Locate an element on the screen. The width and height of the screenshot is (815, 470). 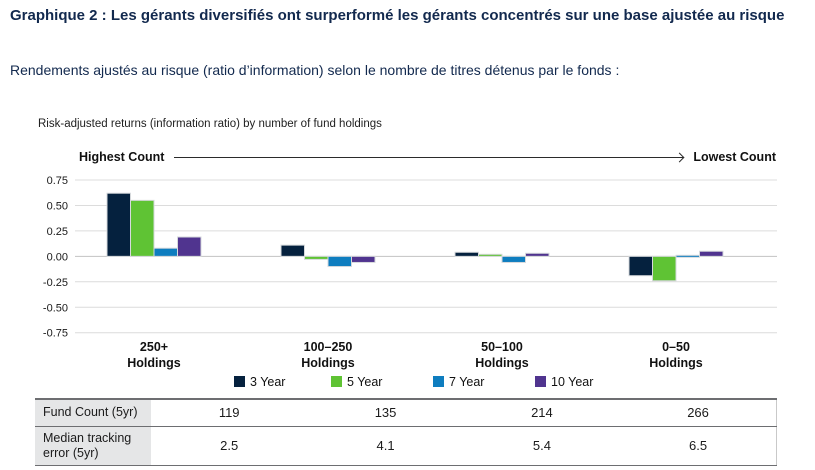
axis-header: Highest Count Lowest Count is located at coordinates (427, 157).